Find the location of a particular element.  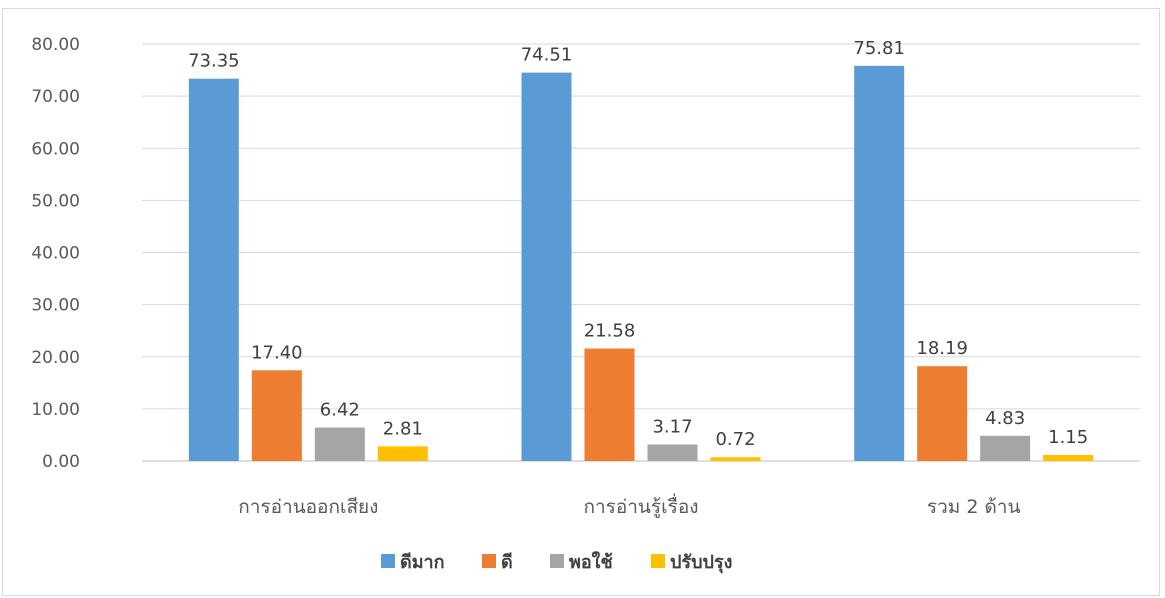

x-tick-label: การอ่านรู้เรื่อง is located at coordinates (640, 505).